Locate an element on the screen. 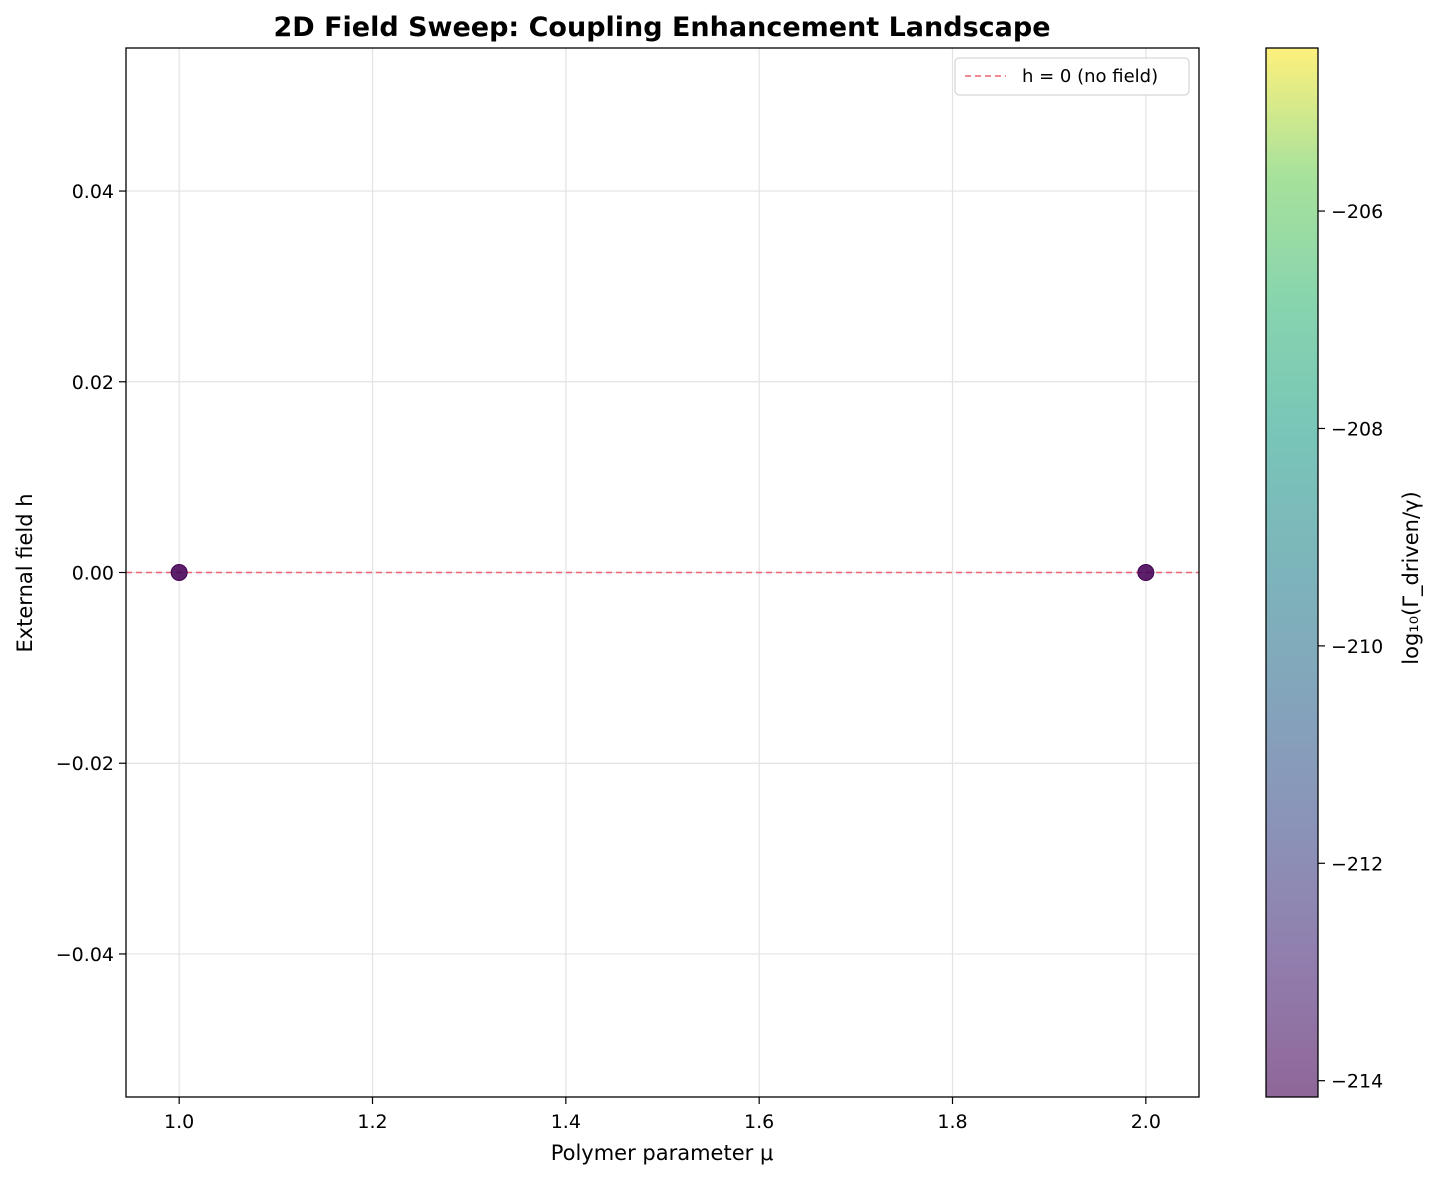  colorbar-gradient is located at coordinates (1292, 572).